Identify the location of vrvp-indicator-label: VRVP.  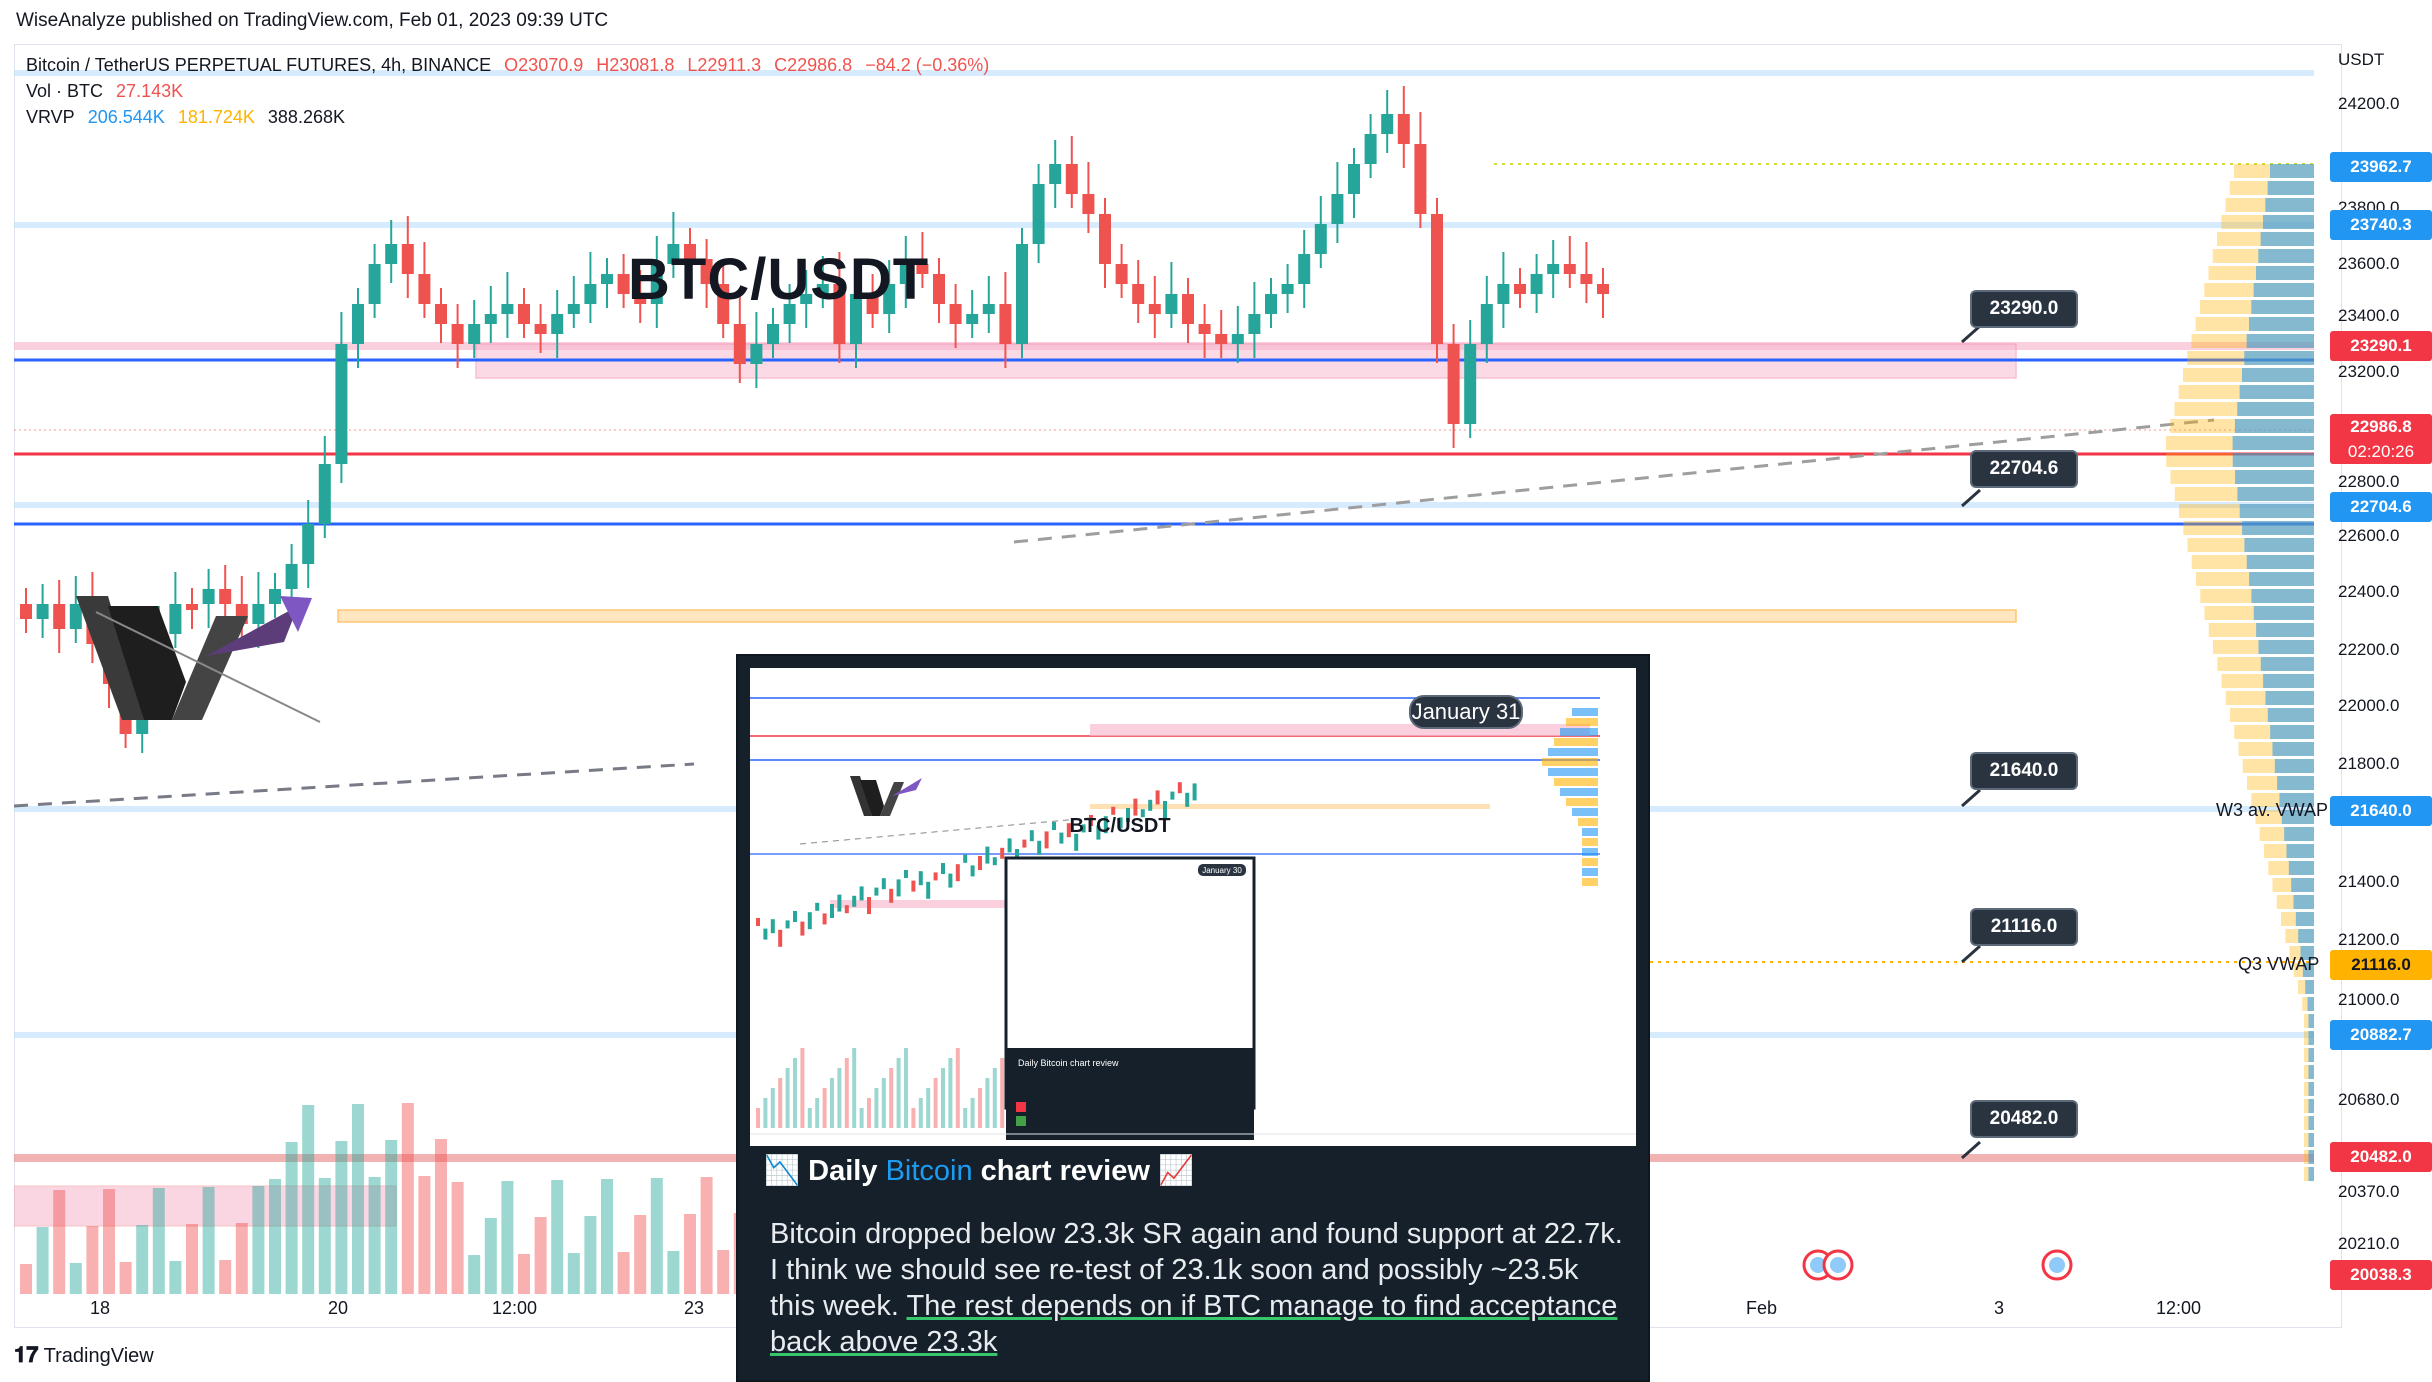
(50, 117).